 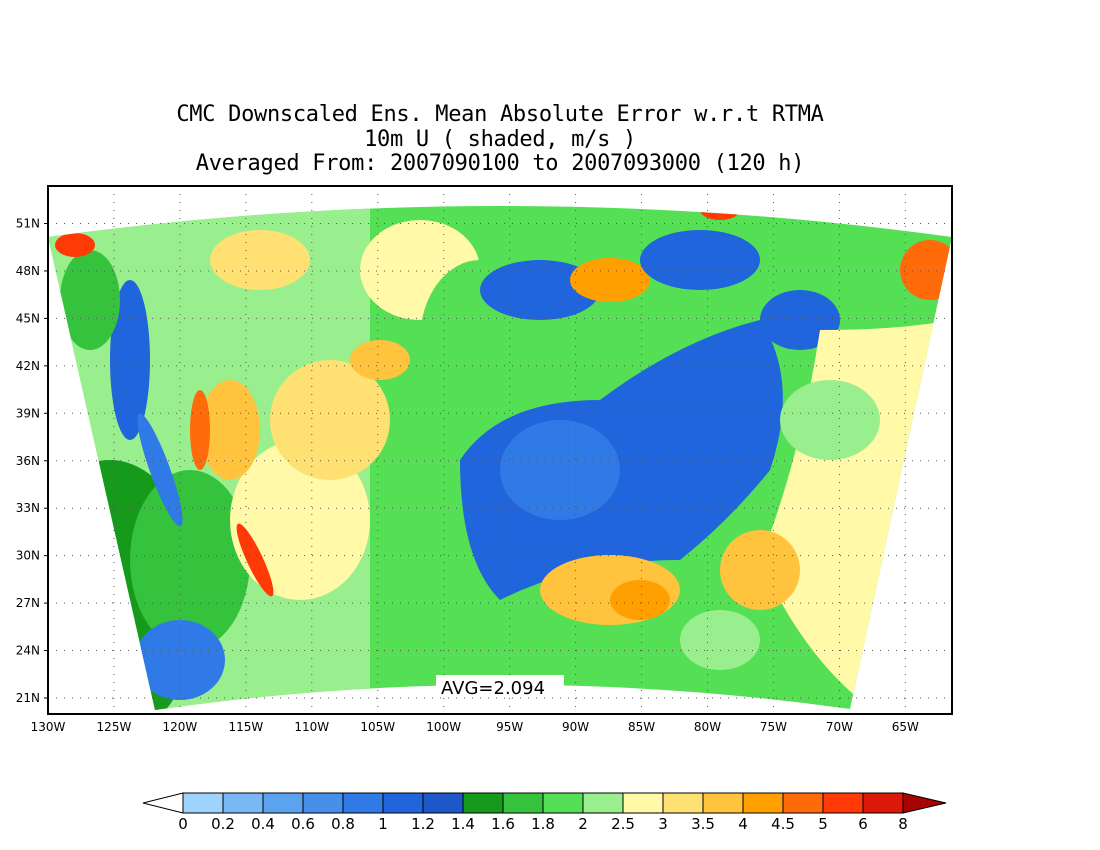 What do you see at coordinates (905, 727) in the screenshot?
I see `lon-label: 65W` at bounding box center [905, 727].